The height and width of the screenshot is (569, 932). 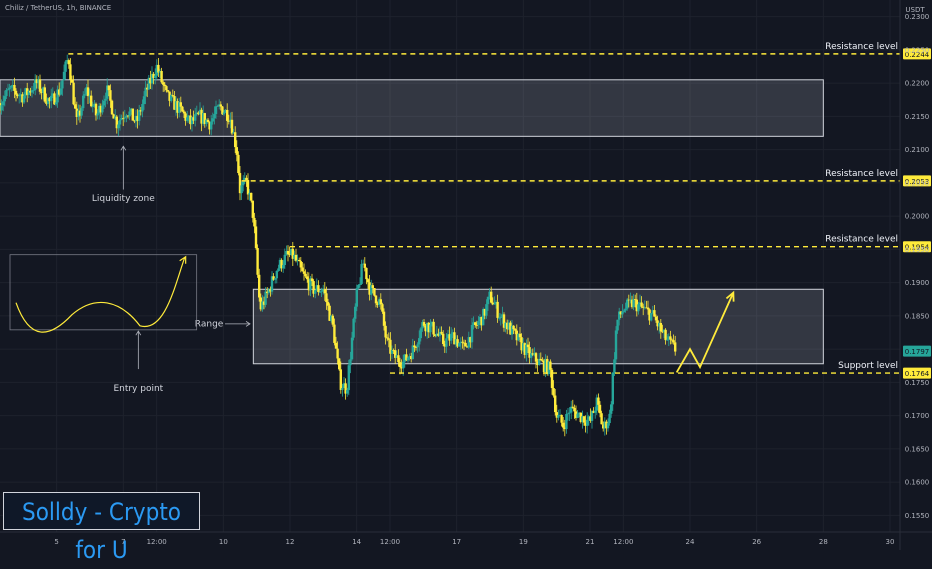 What do you see at coordinates (523, 542) in the screenshot?
I see `time-tick-label: 19` at bounding box center [523, 542].